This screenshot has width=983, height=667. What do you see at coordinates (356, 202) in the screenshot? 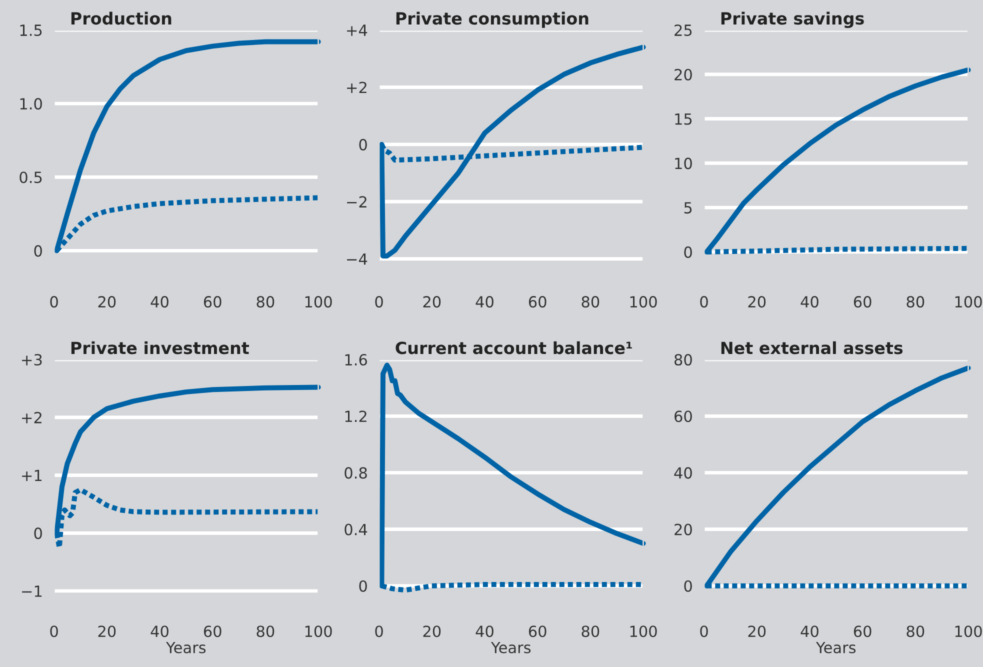
I see `y-tick-label: −2` at bounding box center [356, 202].